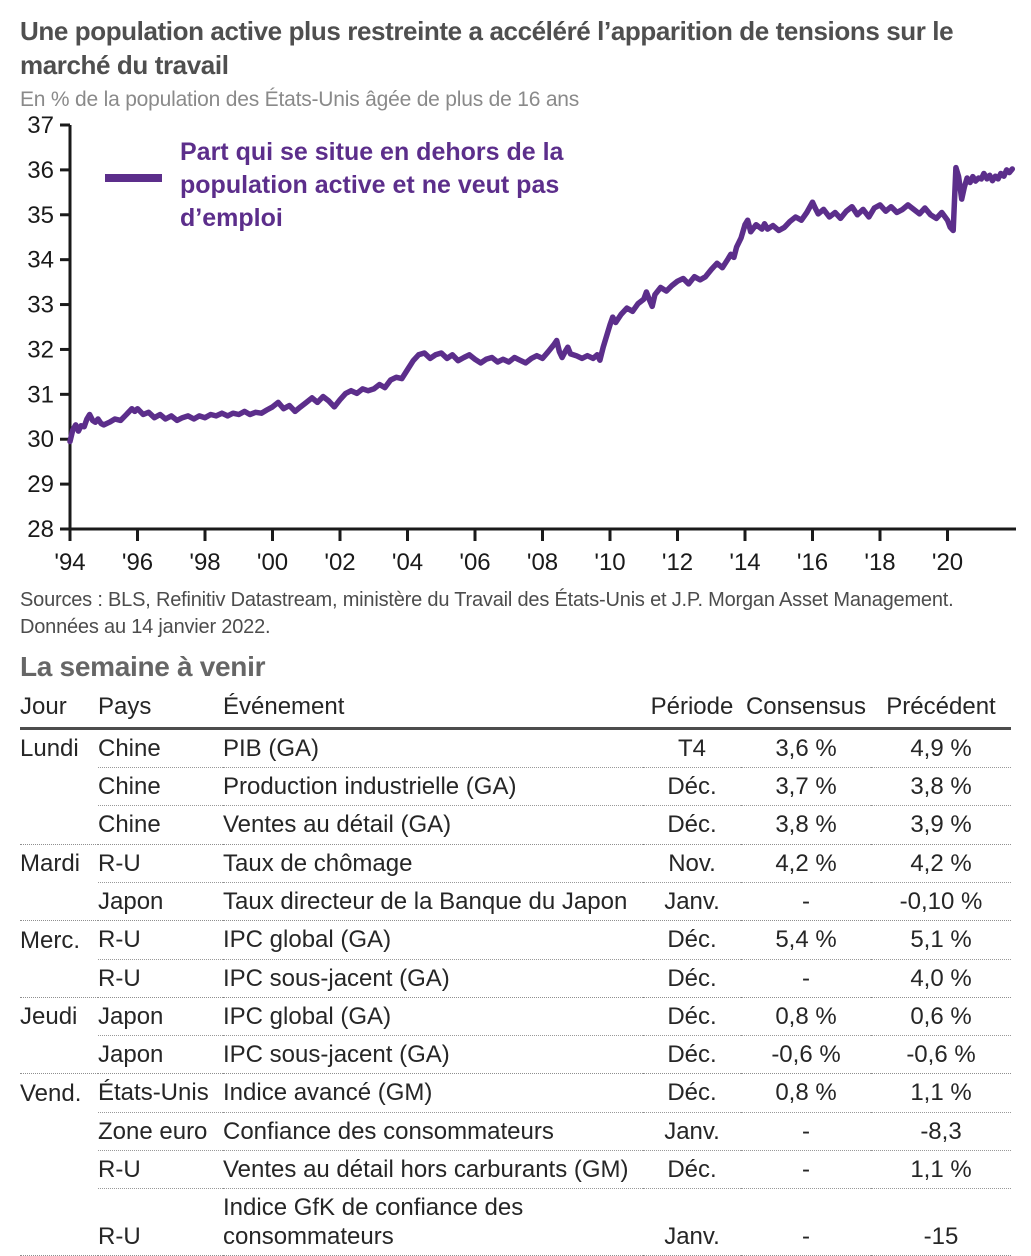 This screenshot has width=1031, height=1256. I want to click on cell-jour: Jeudi, so click(59, 1016).